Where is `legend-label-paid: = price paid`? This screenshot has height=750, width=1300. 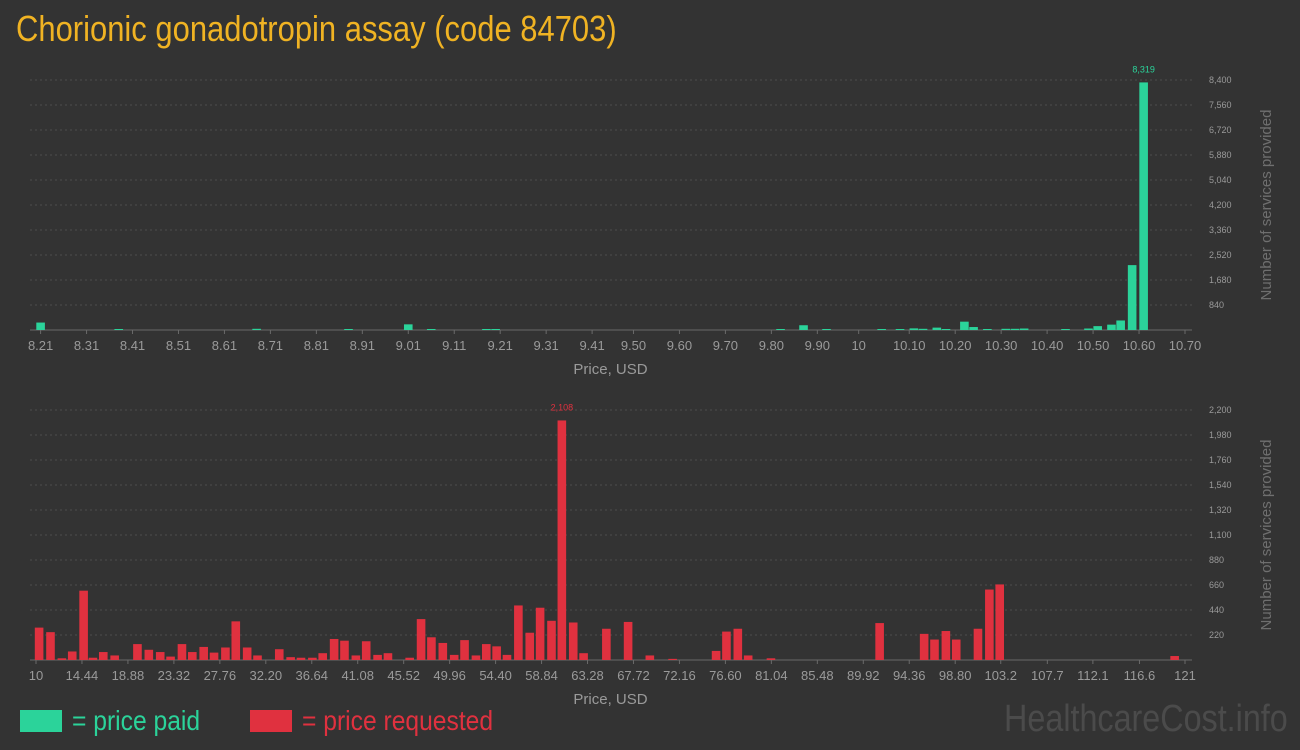 legend-label-paid: = price paid is located at coordinates (136, 720).